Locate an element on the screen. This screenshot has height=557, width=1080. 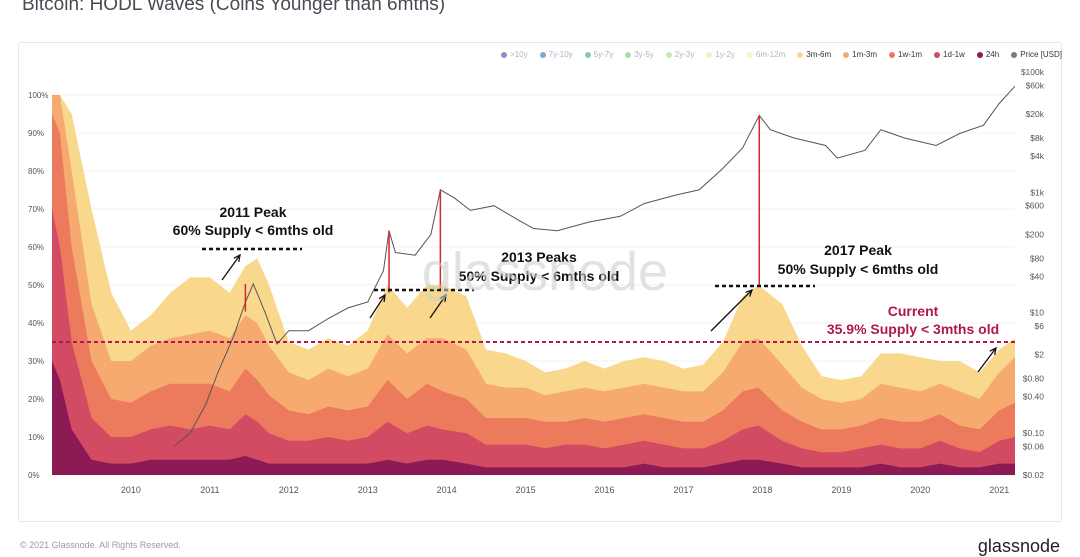
y-left-tick-label: 60% is located at coordinates (36, 247).